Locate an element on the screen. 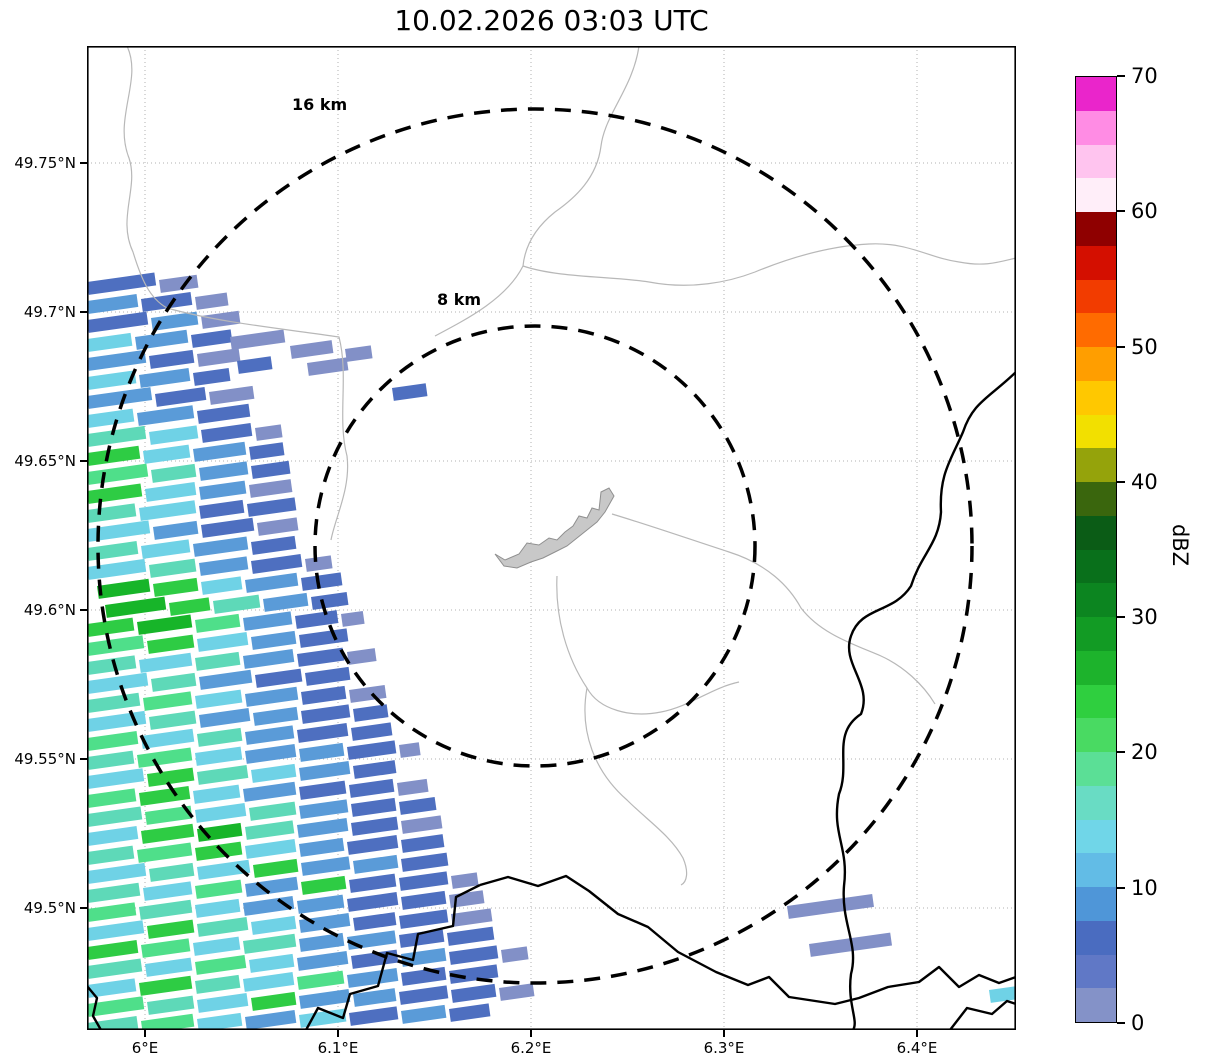  colorbar-tick-label: 70 is located at coordinates (1144, 76).